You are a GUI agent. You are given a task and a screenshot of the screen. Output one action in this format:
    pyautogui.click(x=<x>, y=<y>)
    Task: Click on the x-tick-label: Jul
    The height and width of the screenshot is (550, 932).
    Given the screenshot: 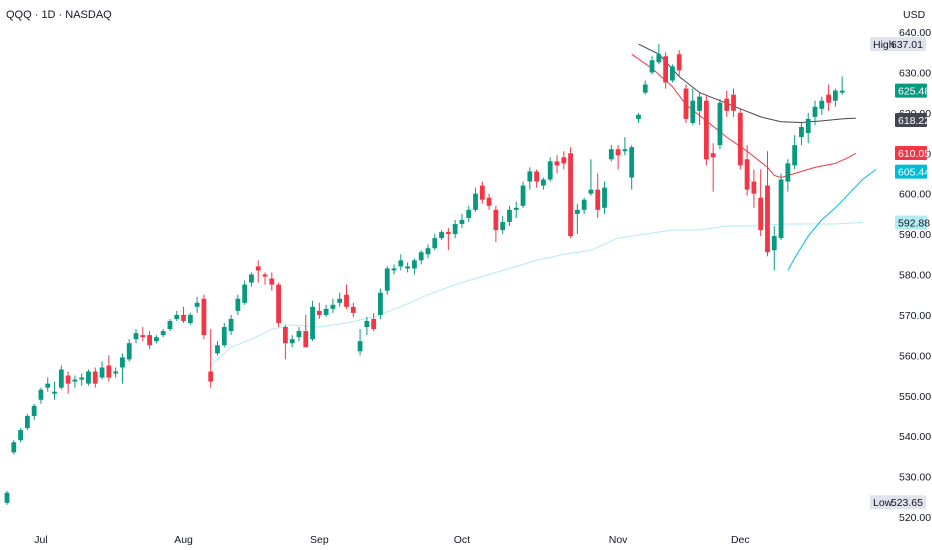 What is the action you would take?
    pyautogui.click(x=40, y=540)
    